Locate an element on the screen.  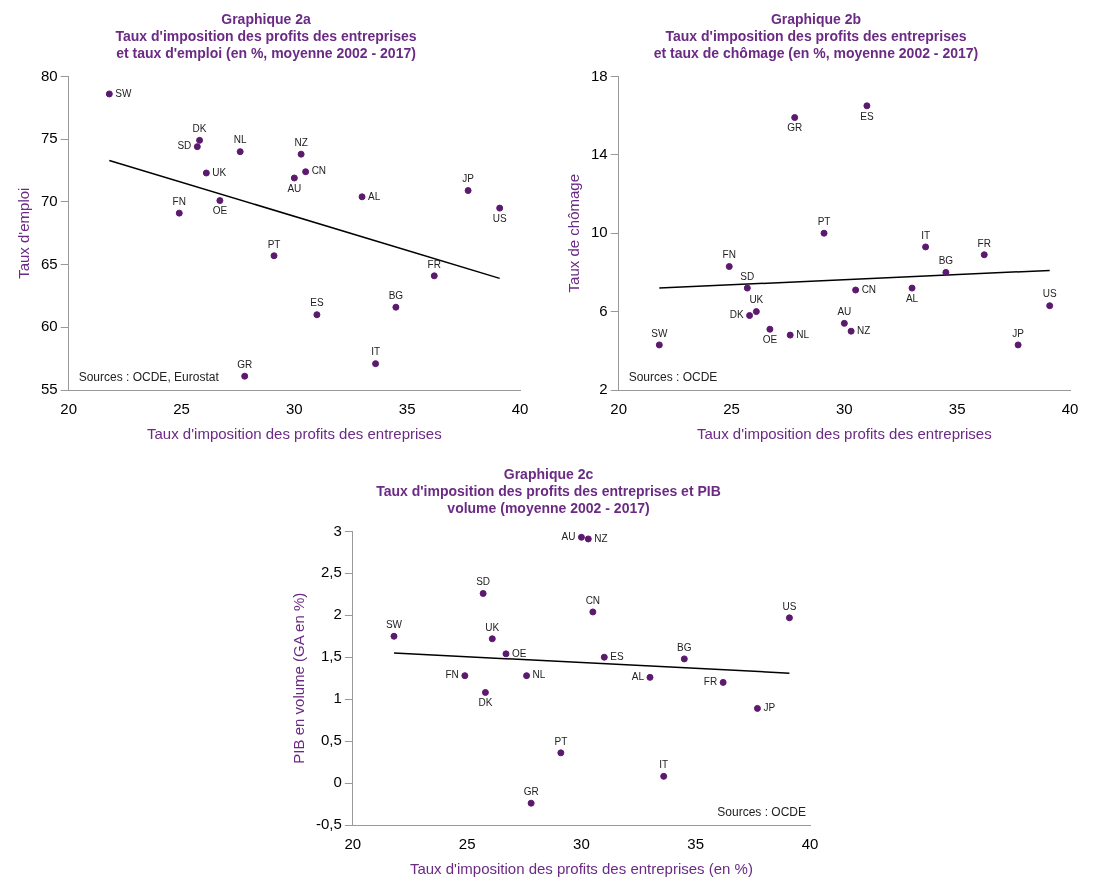
x-axis-title: Taux d'imposition des profits des entreprises is located at coordinates (844, 434).